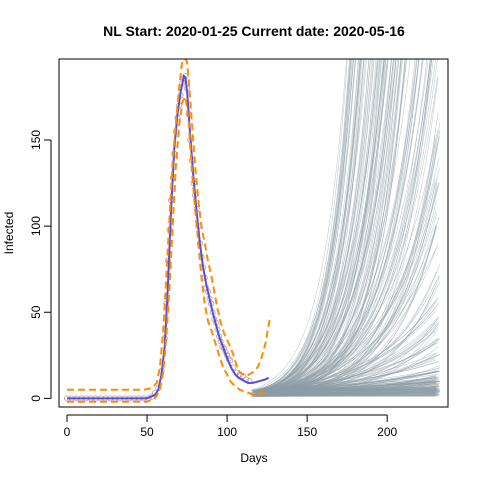 This screenshot has width=480, height=480. What do you see at coordinates (253, 458) in the screenshot?
I see `x-axis-label: Days` at bounding box center [253, 458].